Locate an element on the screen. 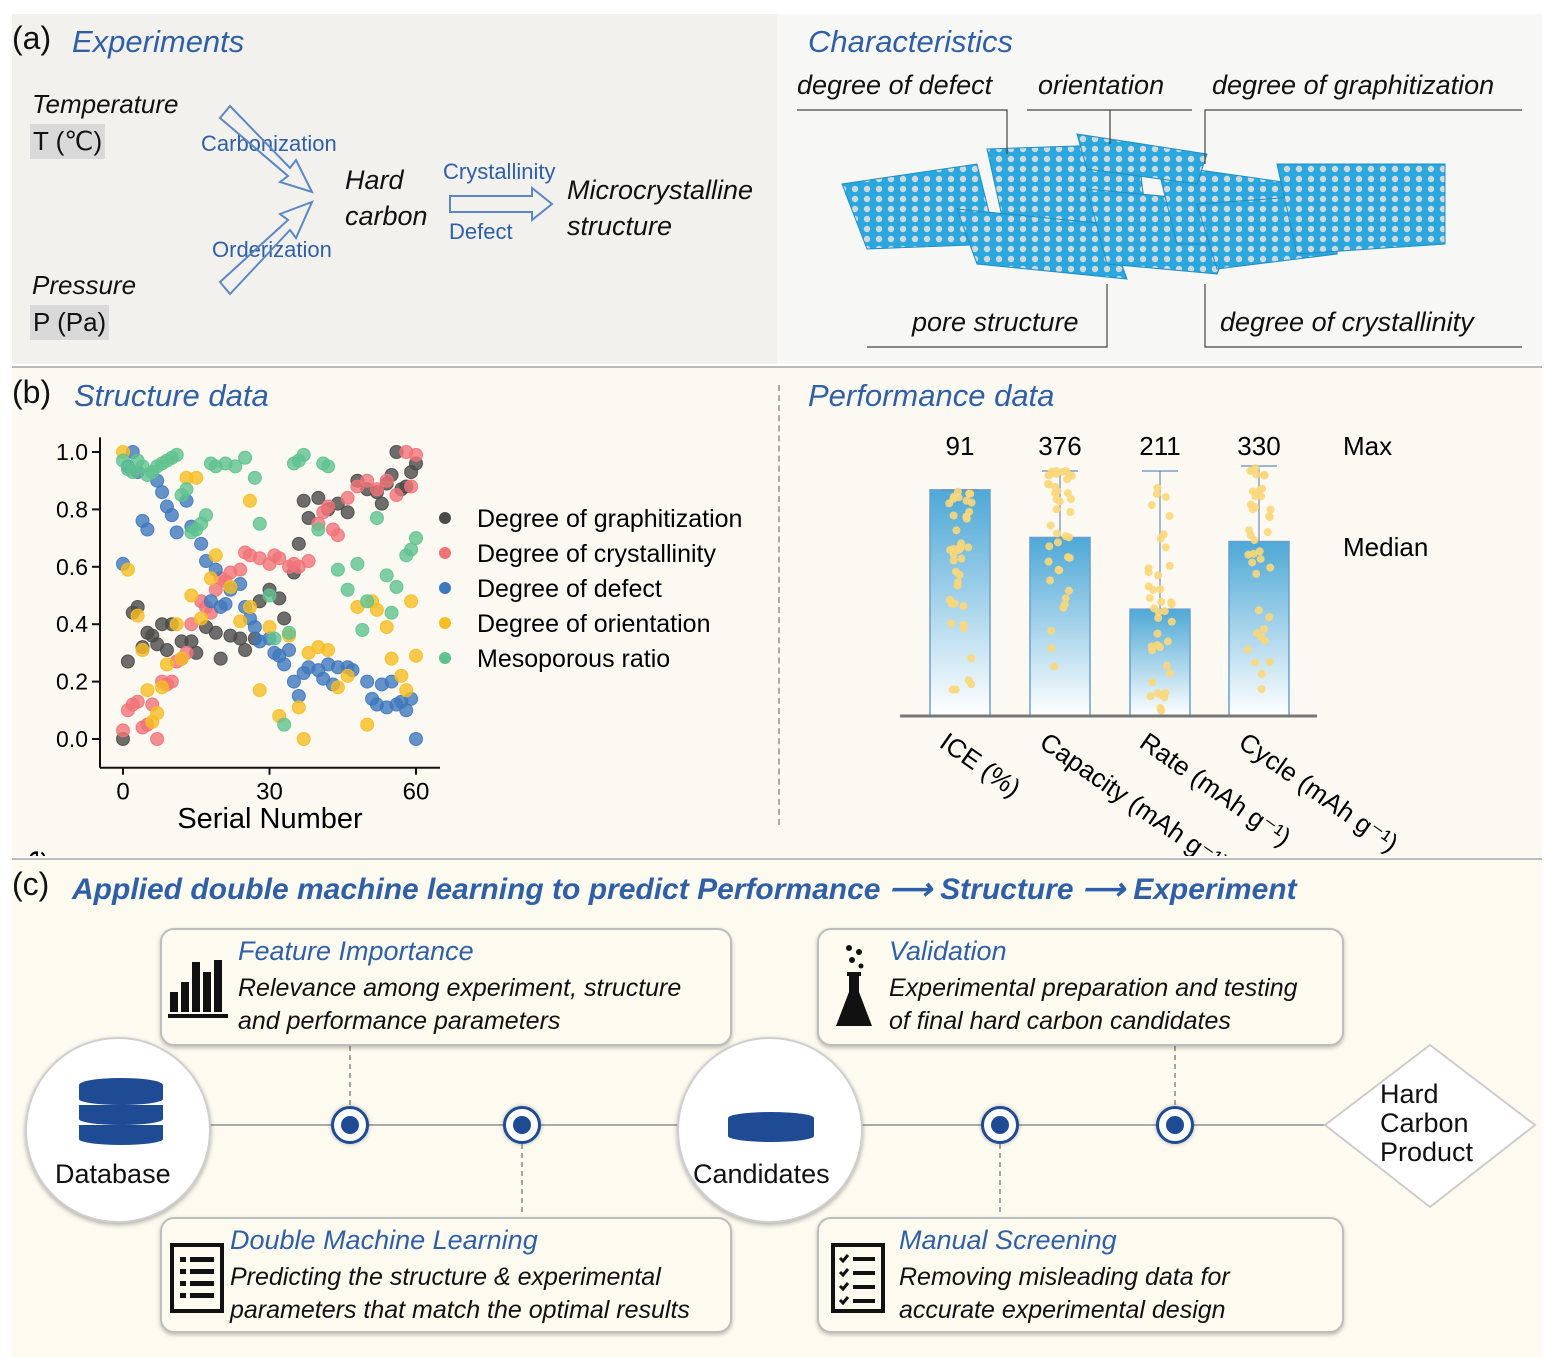 The height and width of the screenshot is (1357, 1544). workflow-node-screening is located at coordinates (1000, 1125).